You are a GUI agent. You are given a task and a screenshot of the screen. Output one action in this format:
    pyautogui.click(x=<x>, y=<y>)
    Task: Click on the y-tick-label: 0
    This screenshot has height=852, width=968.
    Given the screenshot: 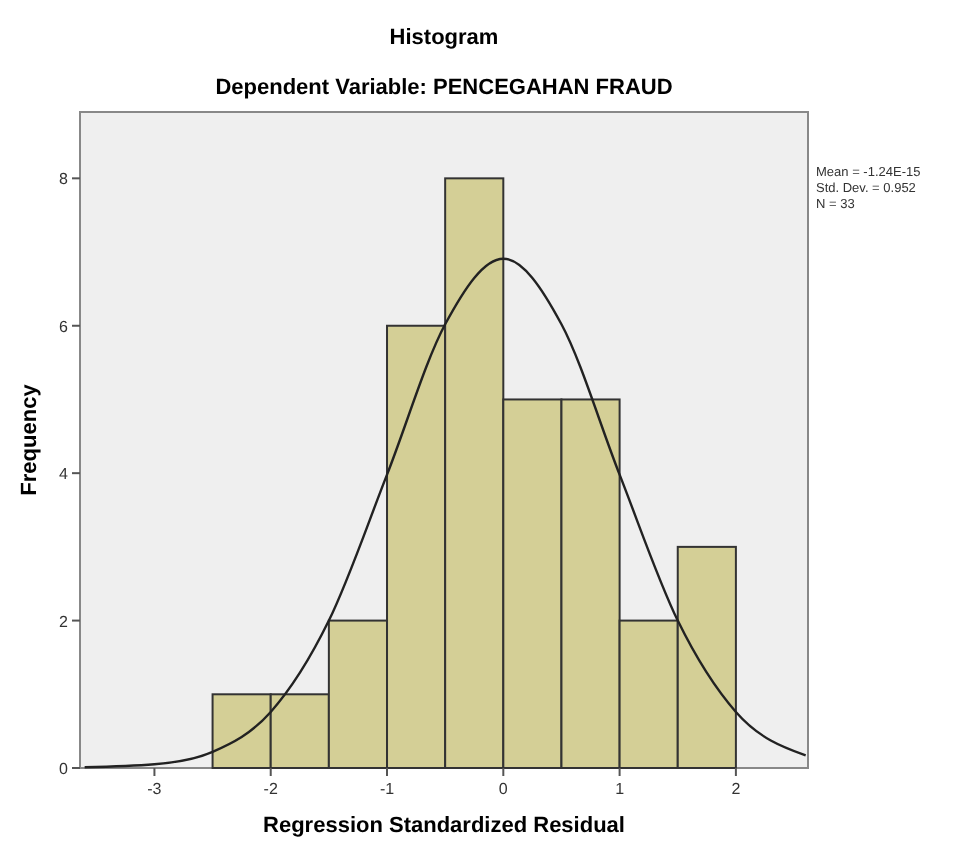 What is the action you would take?
    pyautogui.click(x=64, y=769)
    